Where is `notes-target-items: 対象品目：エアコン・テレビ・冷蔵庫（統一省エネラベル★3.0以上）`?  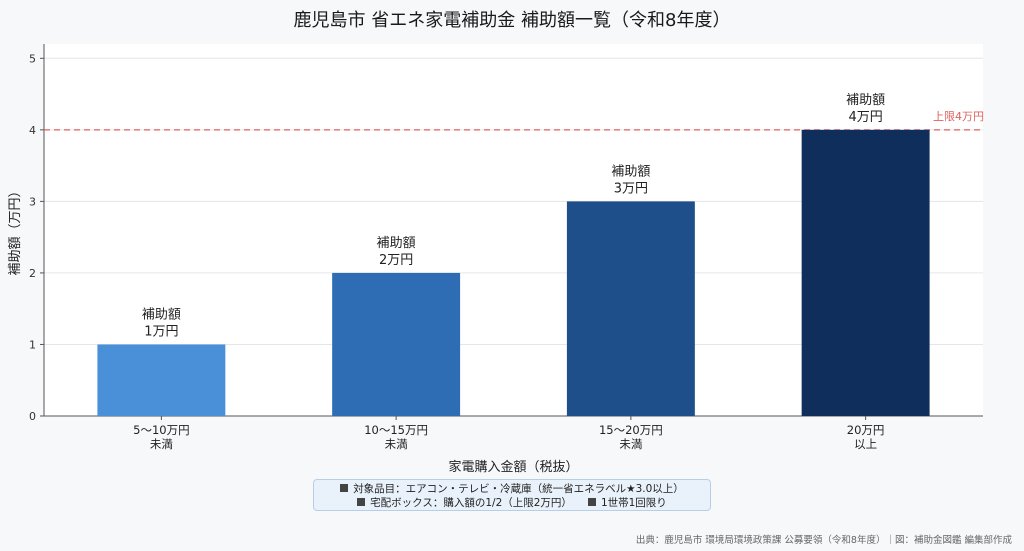
notes-target-items: 対象品目：エアコン・テレビ・冷蔵庫（統一省エネラベル★3.0以上） is located at coordinates (518, 489).